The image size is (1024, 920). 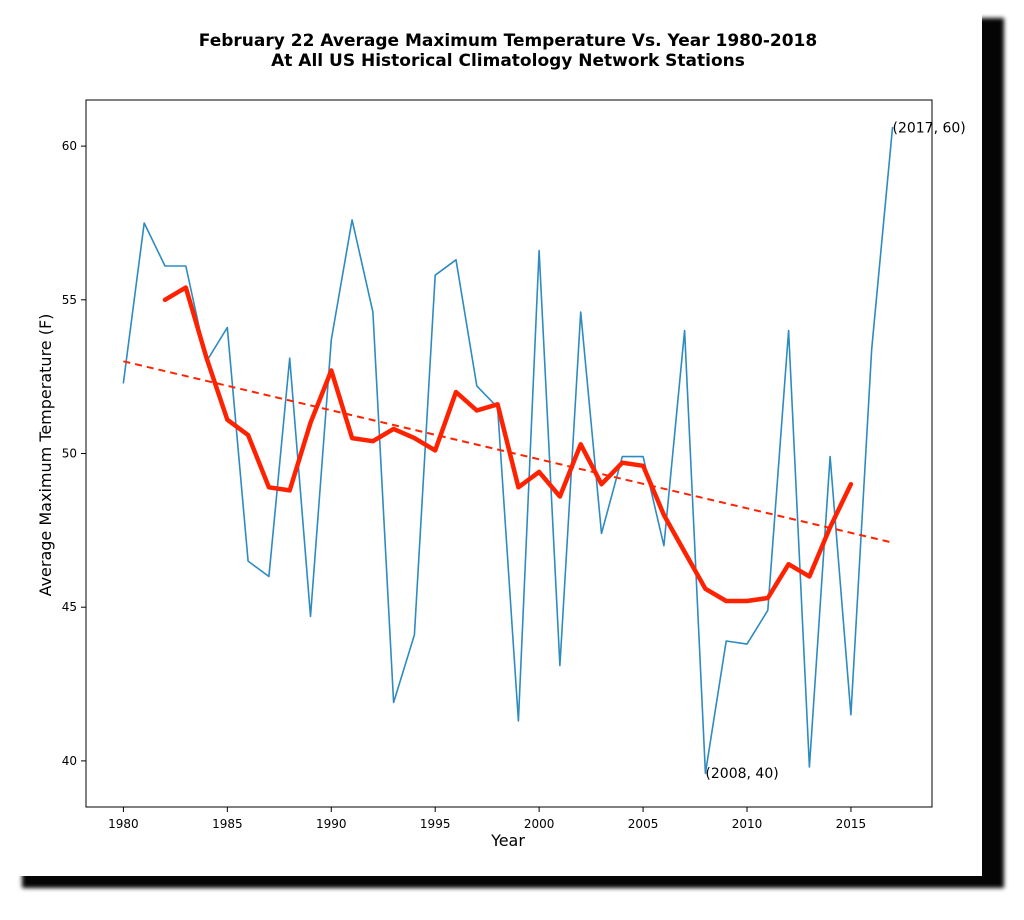 I want to click on x-tick-label: 1990, so click(x=331, y=824).